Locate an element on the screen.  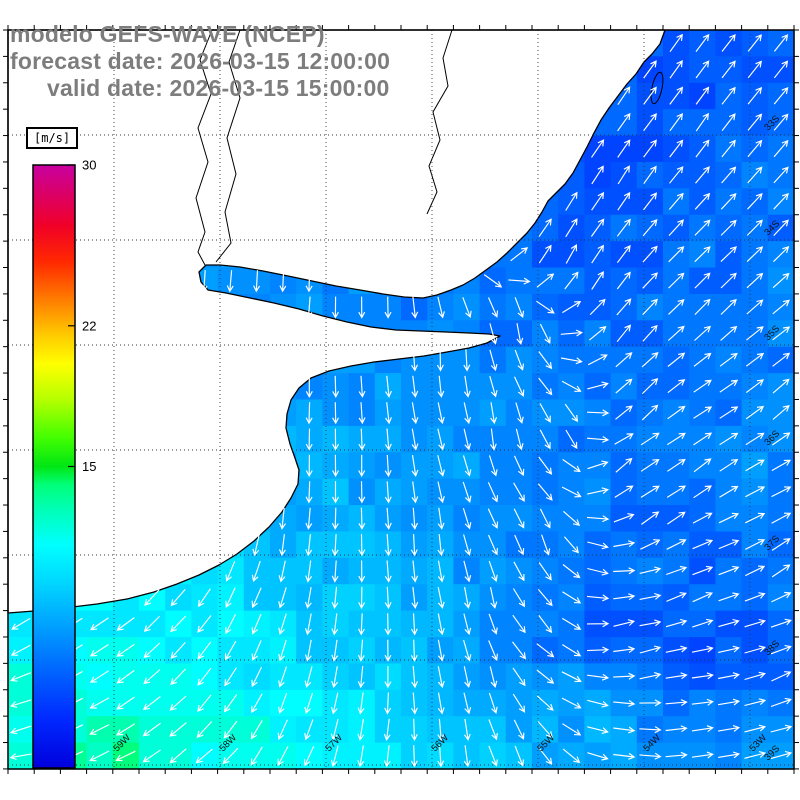
colorbar-tick-label: 15 is located at coordinates (89, 466).